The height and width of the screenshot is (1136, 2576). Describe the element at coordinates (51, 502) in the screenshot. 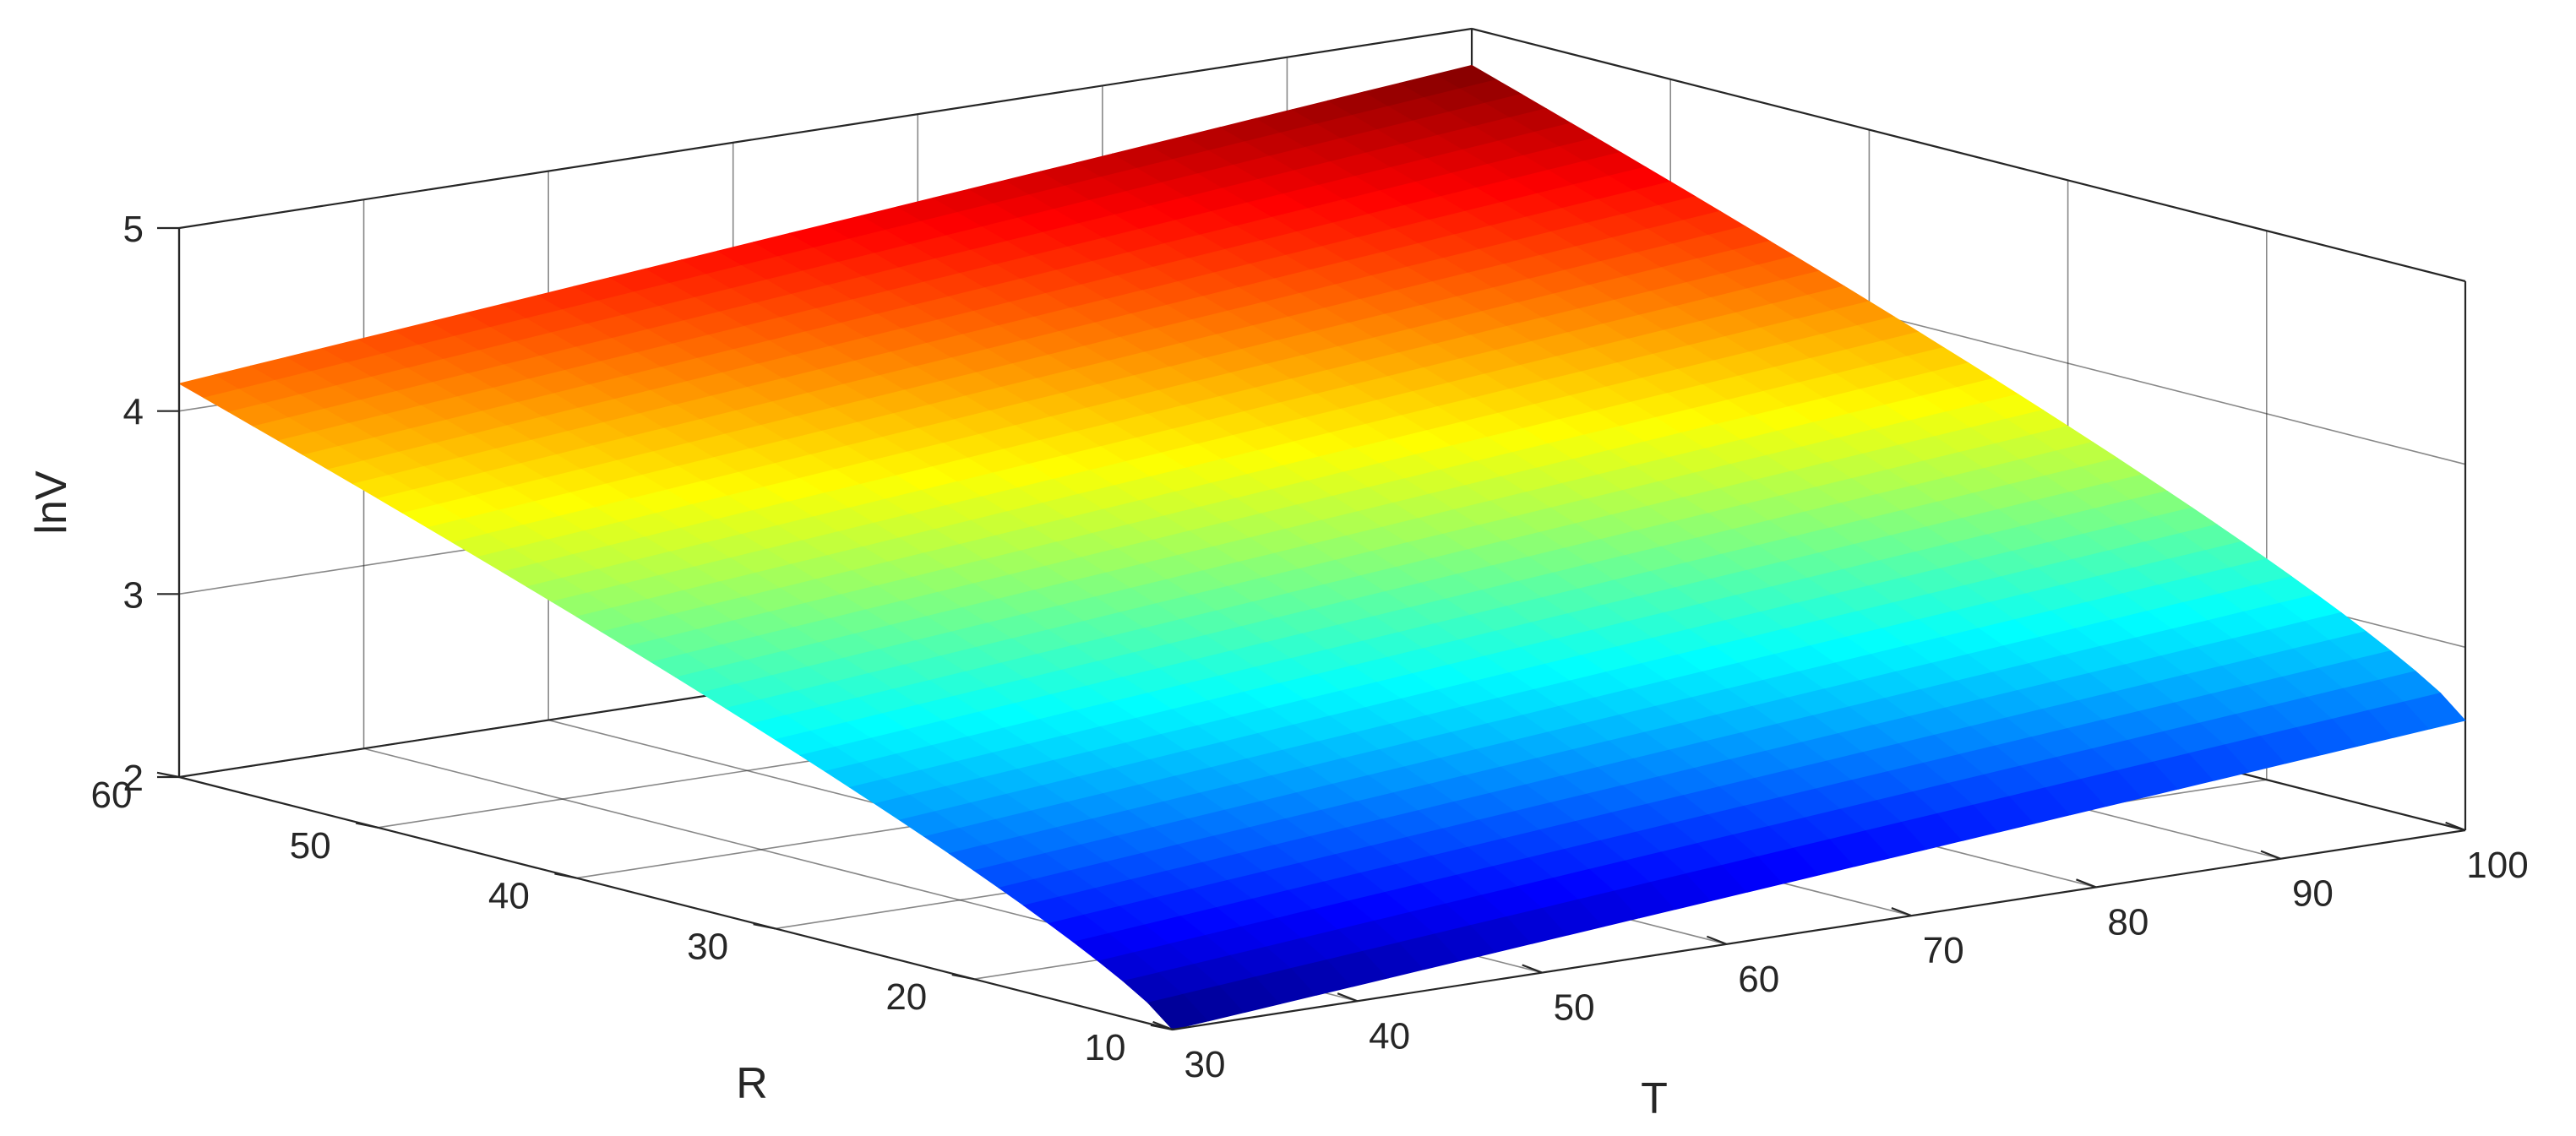

I see `z-axis-label: lnV` at that location.